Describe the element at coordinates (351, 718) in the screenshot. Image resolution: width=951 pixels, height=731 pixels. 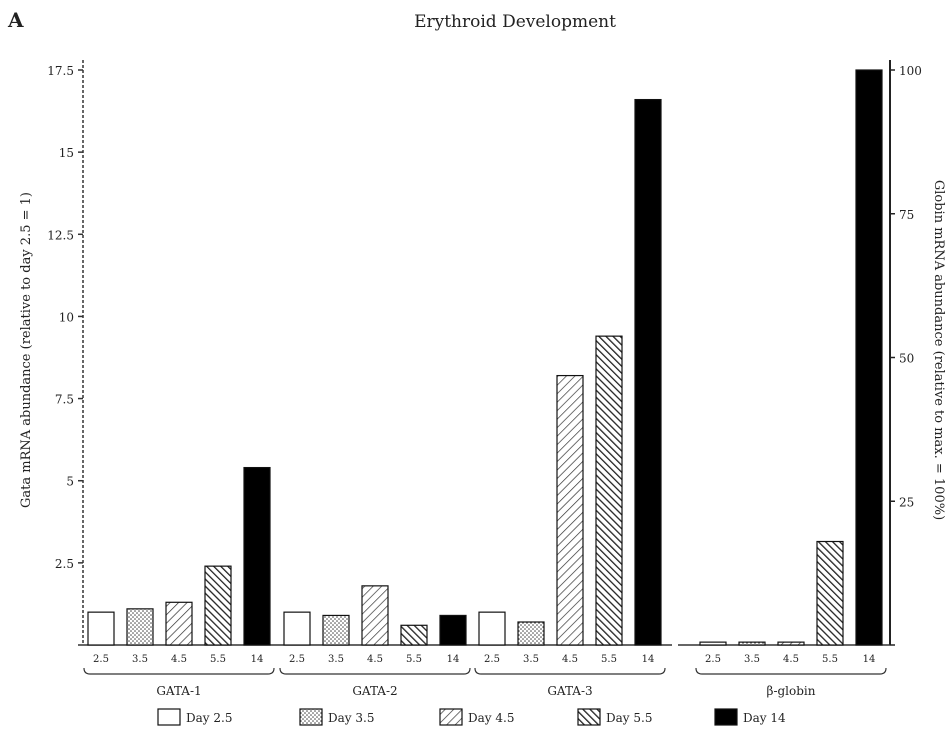
I see `legend-label: Day 3.5` at that location.